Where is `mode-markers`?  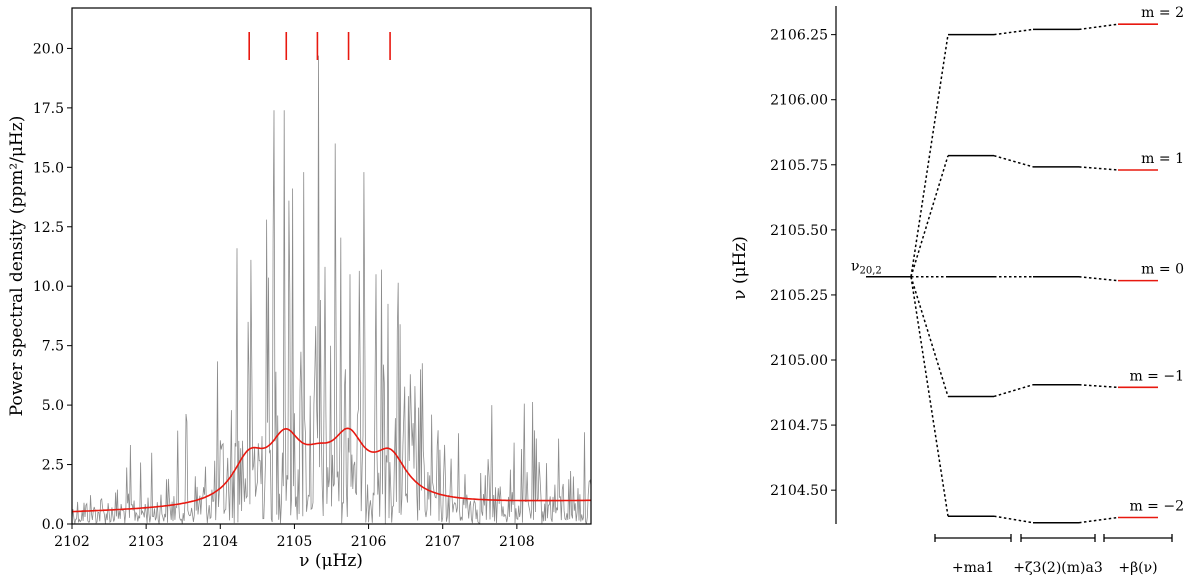
mode-markers is located at coordinates (319, 46).